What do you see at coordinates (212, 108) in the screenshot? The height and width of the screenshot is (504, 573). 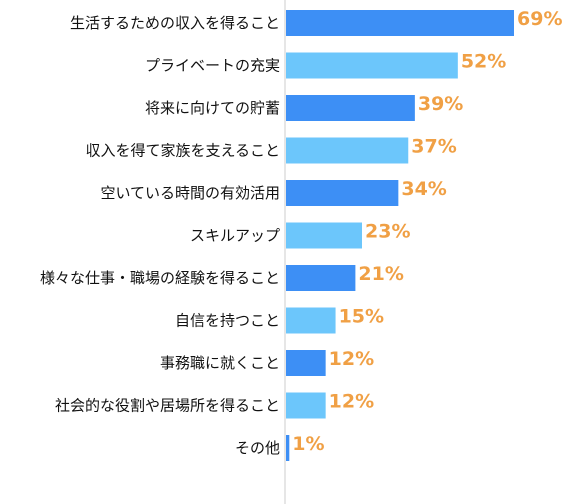 I see `category-label: 将来に向けての貯蓄` at bounding box center [212, 108].